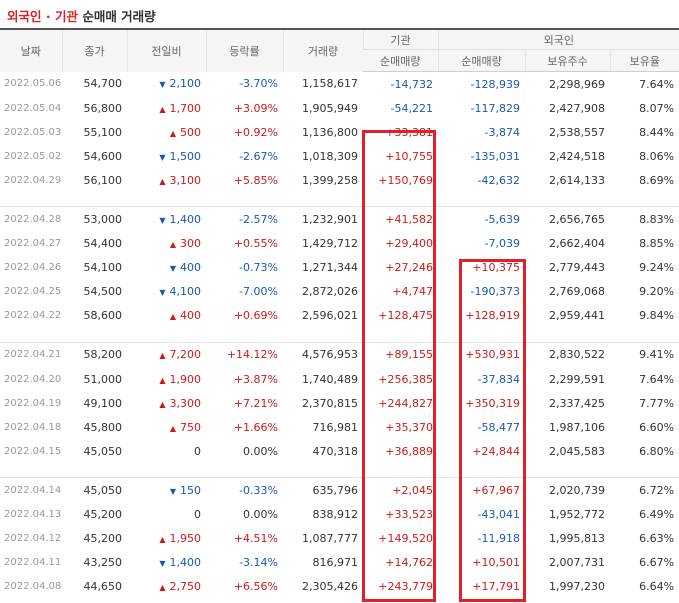  I want to click on change-cell: ▲ 1,900, so click(166, 379).